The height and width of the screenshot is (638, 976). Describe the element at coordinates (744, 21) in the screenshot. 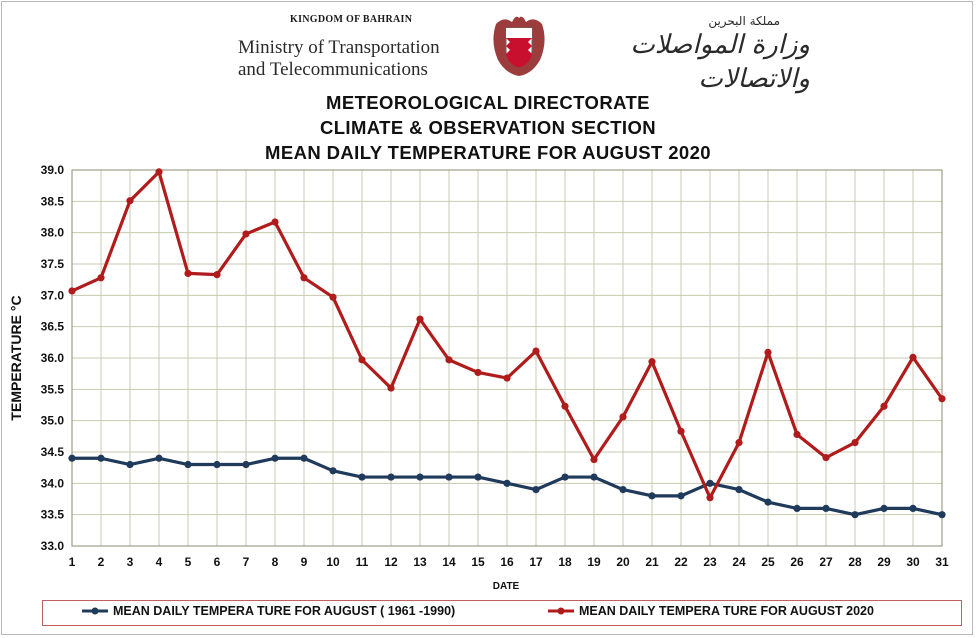

I see `arabic-kingdom-label: مملكة البحرين` at that location.